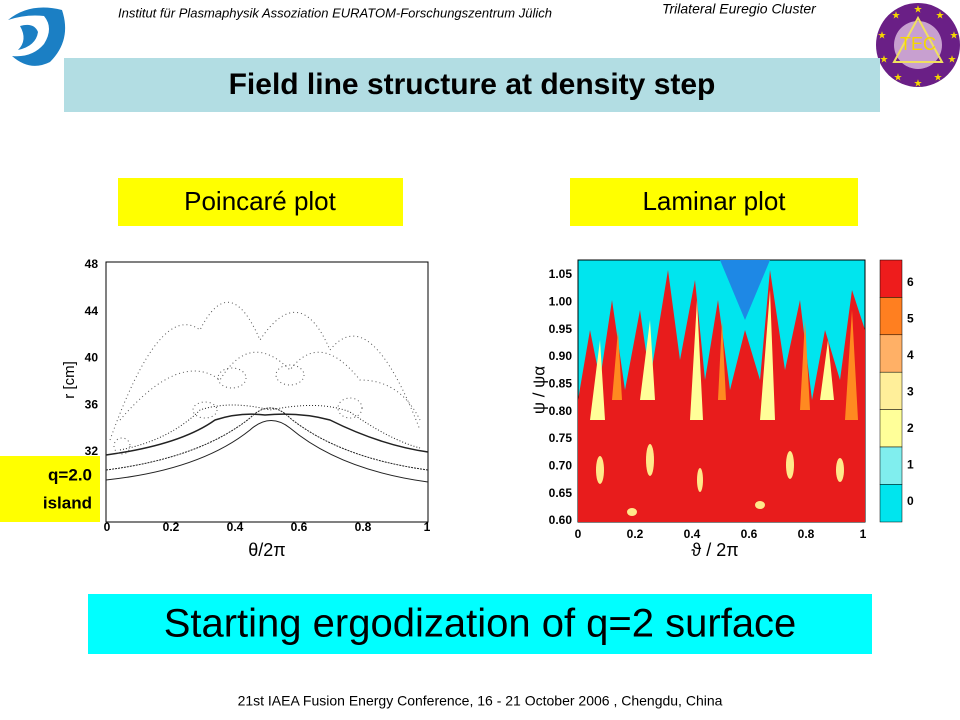  Describe the element at coordinates (92, 311) in the screenshot. I see `y-tick-label: 44` at that location.